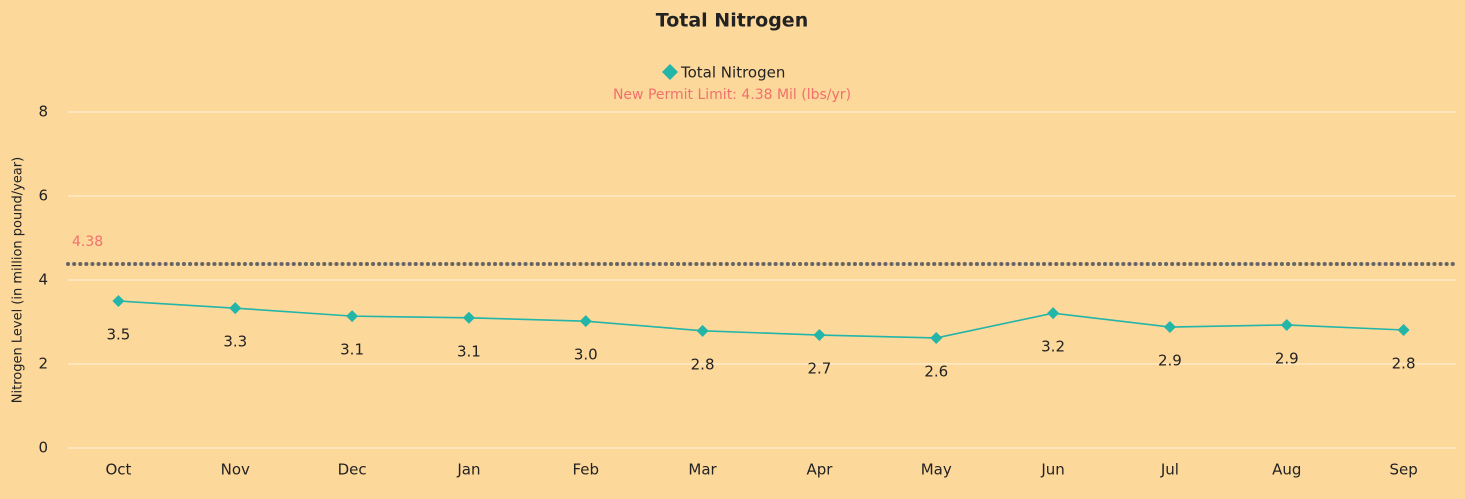 This screenshot has height=499, width=1465. I want to click on x-tick-label: Feb, so click(585, 470).